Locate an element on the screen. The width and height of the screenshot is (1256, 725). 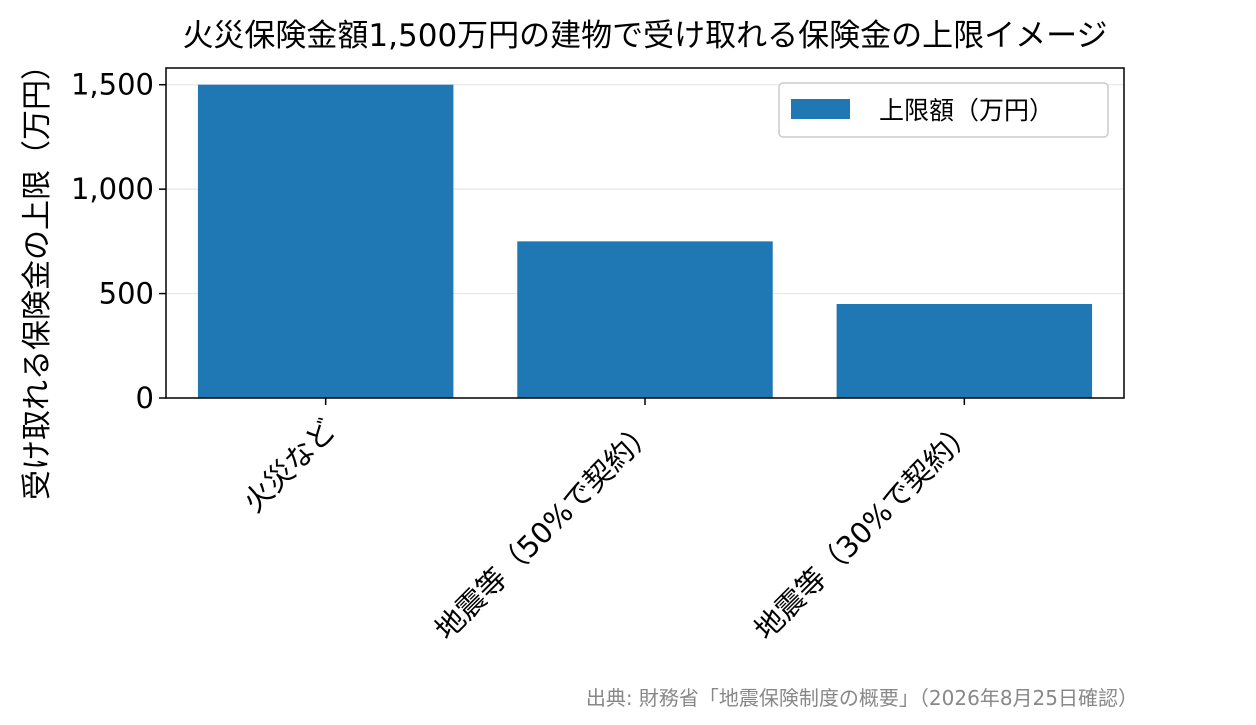
legend-swatch is located at coordinates (820, 109).